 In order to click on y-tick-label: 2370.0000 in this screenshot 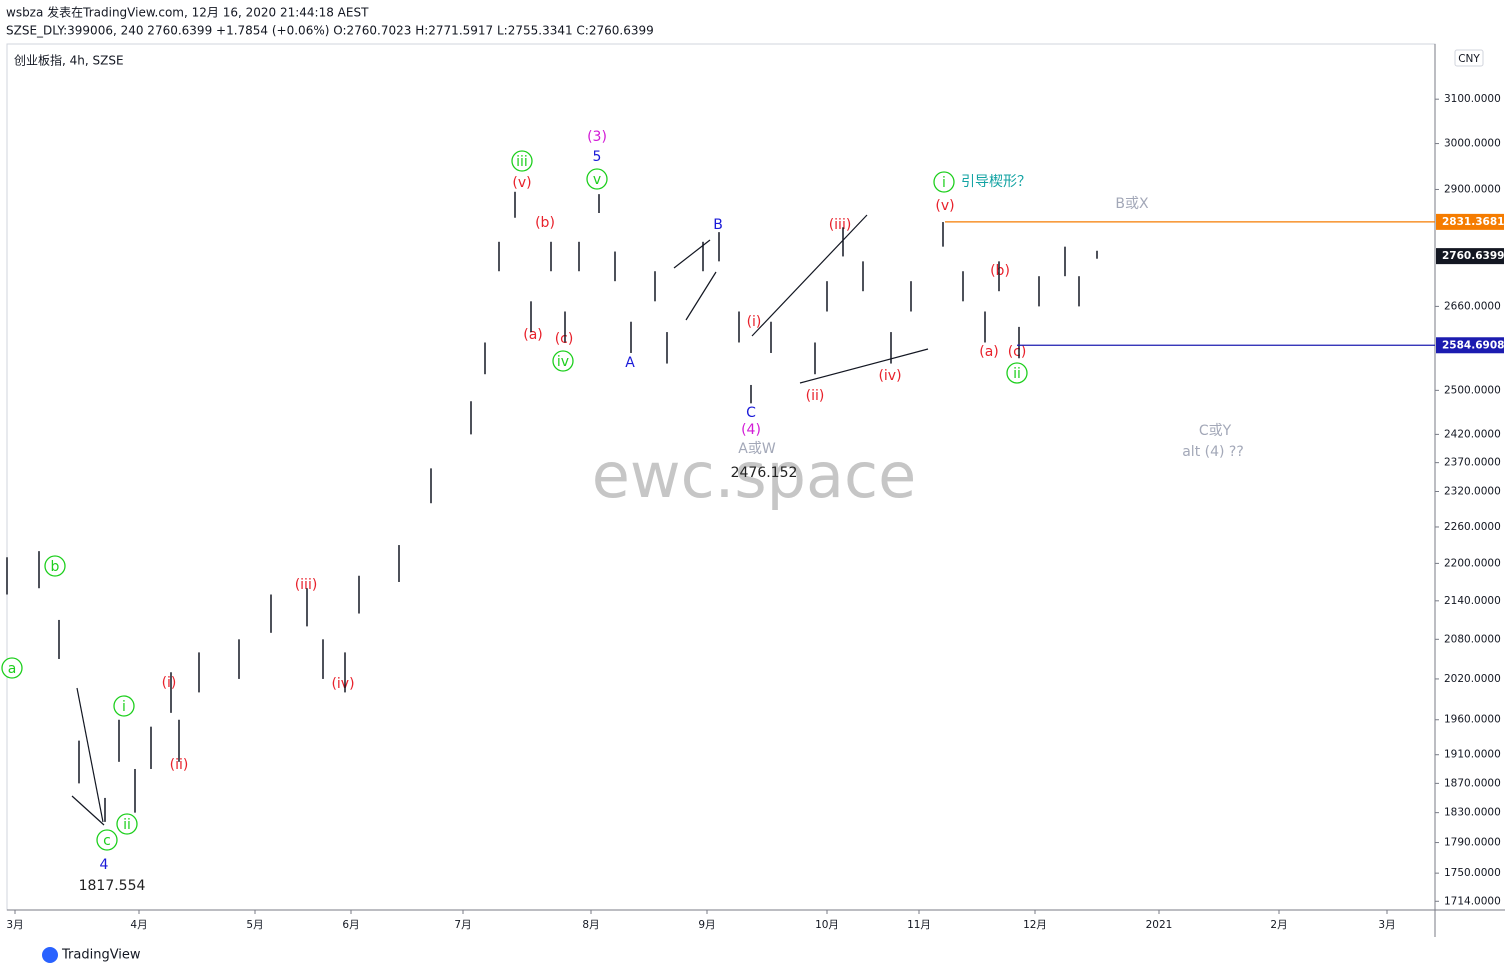, I will do `click(1472, 463)`.